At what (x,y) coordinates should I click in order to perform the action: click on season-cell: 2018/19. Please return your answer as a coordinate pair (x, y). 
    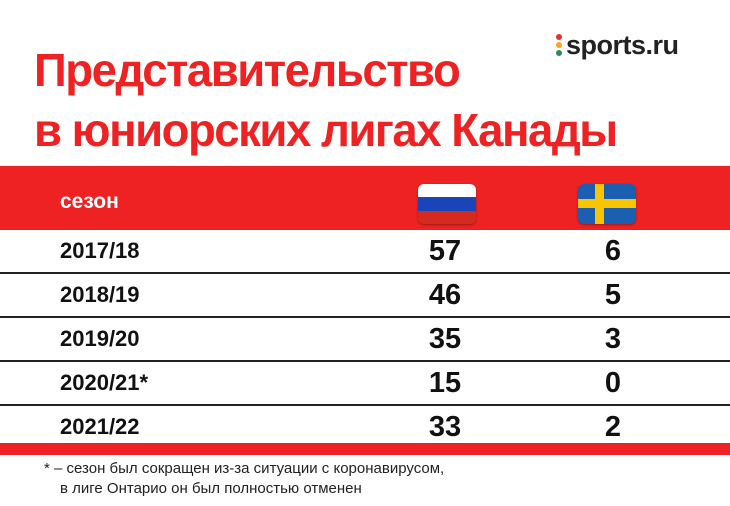
    Looking at the image, I should click on (100, 294).